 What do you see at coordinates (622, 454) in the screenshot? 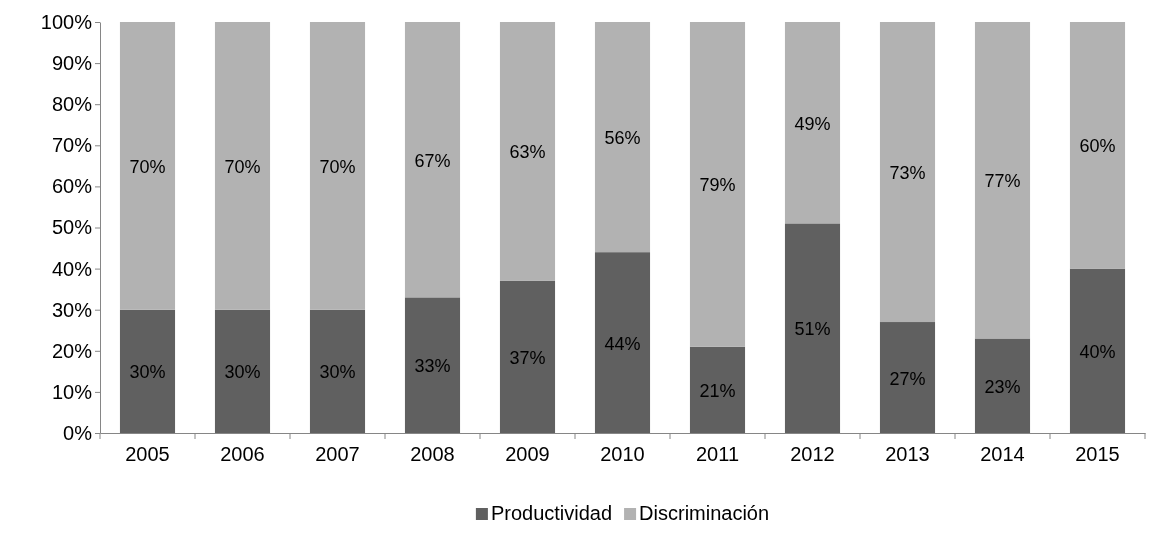
I see `x-tick-label: 2010` at bounding box center [622, 454].